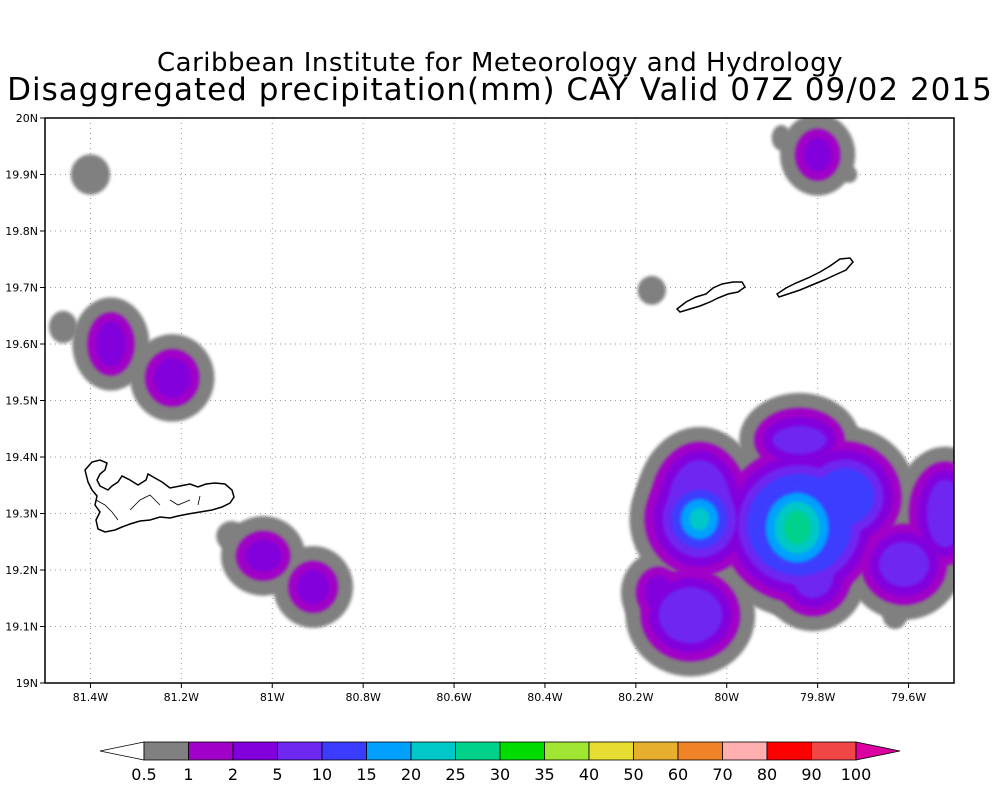 Image resolution: width=1000 pixels, height=800 pixels. Describe the element at coordinates (90, 697) in the screenshot. I see `lon-tick-label: 81.4W` at that location.